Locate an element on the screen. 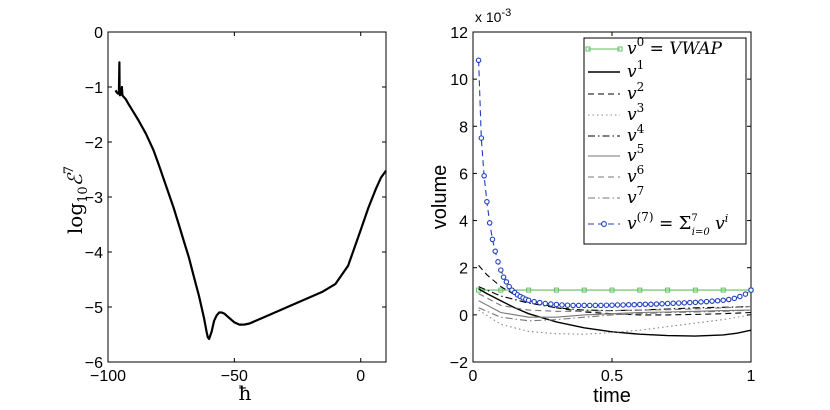 Image resolution: width=830 pixels, height=410 pixels. right-y-tick-label: 0 is located at coordinates (463, 316).